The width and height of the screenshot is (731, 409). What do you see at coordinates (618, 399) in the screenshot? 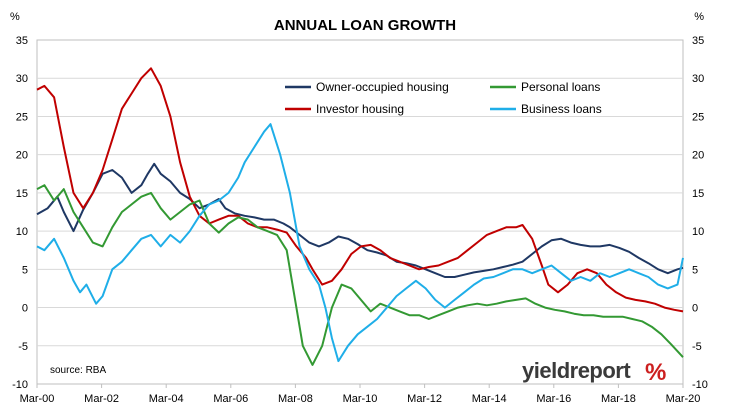
I see `x-tick-label: Mar-18` at bounding box center [618, 399].